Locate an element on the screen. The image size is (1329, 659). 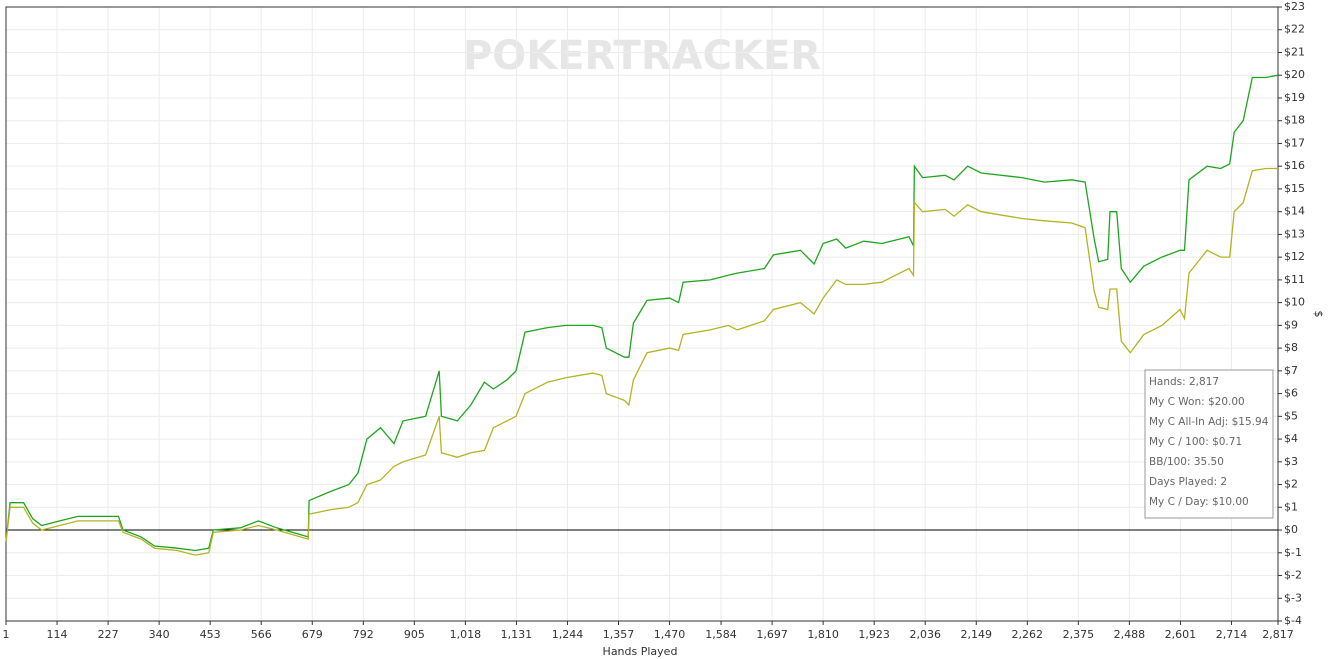
x-tick-label: 2,817 is located at coordinates (1278, 634).